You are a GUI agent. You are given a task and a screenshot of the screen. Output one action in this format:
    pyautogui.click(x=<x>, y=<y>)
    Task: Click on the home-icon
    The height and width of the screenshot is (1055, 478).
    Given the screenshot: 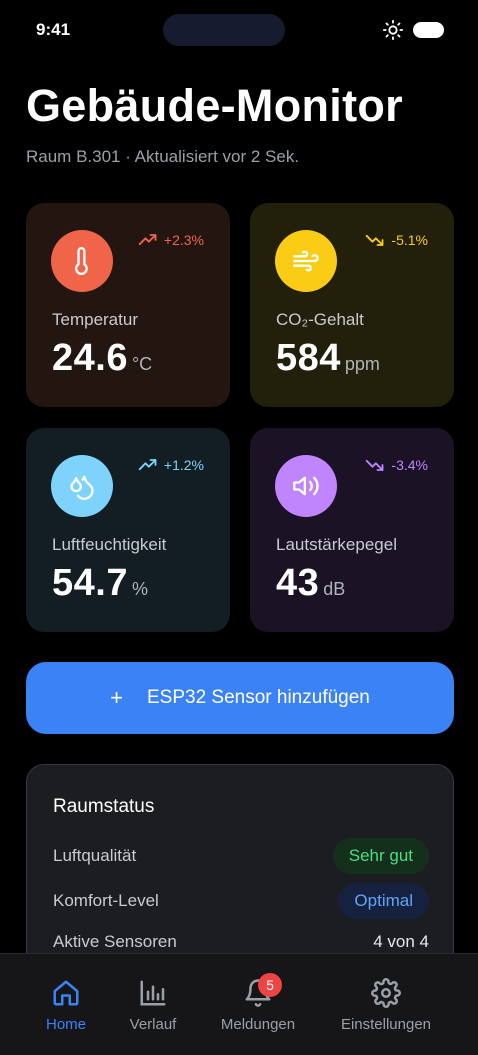 What is the action you would take?
    pyautogui.click(x=66, y=993)
    